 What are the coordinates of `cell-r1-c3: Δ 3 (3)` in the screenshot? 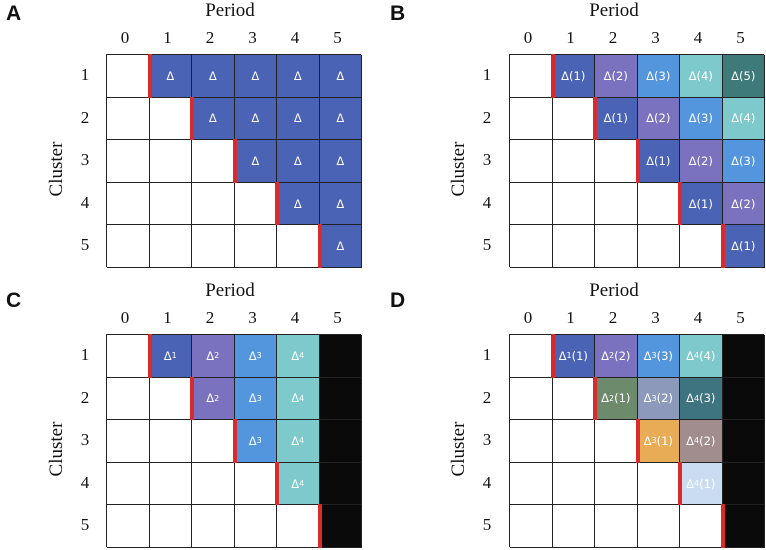 It's located at (658, 356).